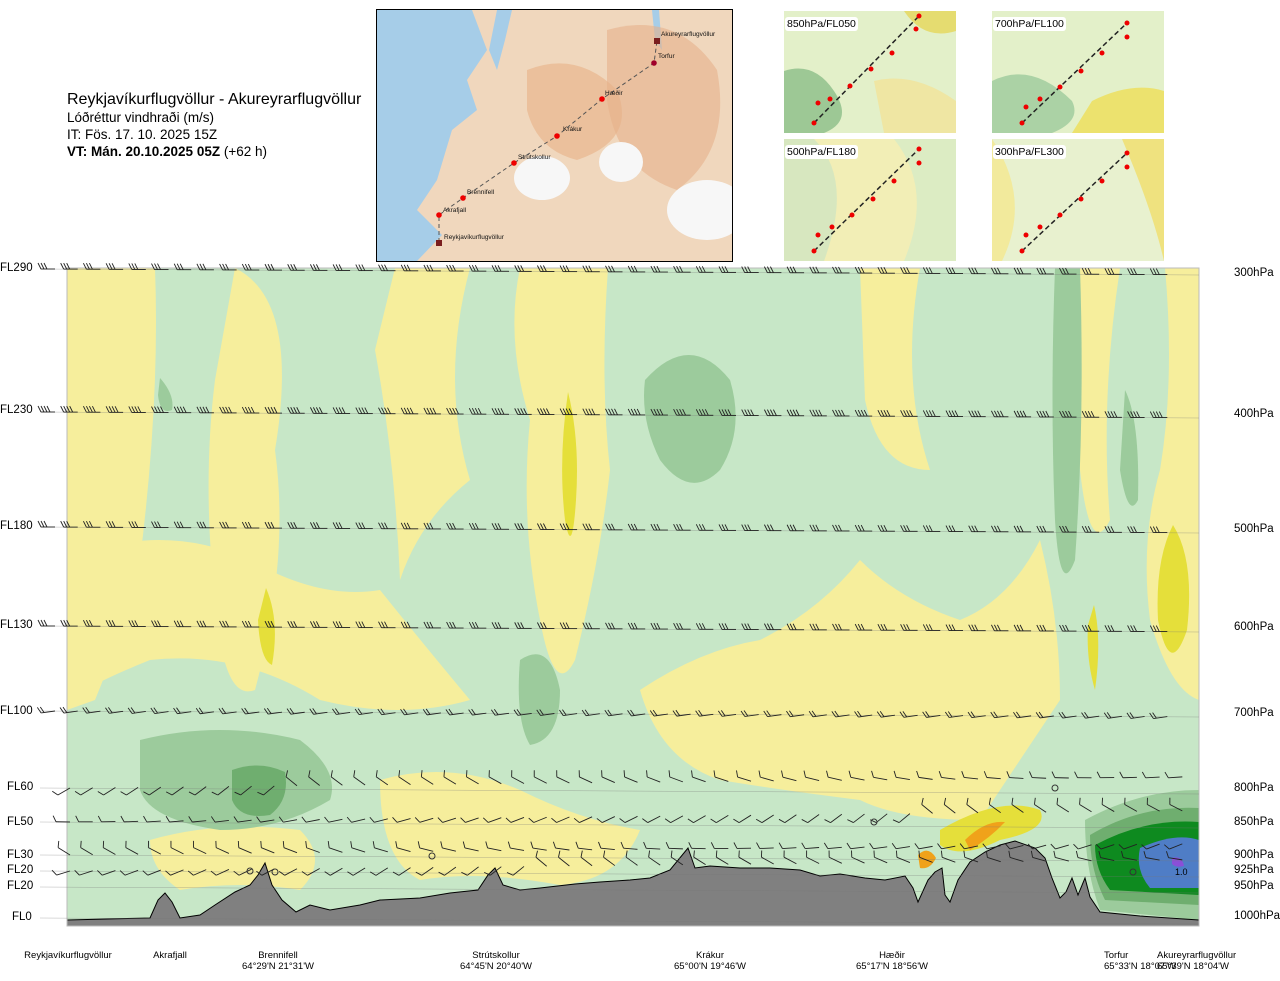 The height and width of the screenshot is (981, 1280). I want to click on right-axis-label: 900hPa, so click(1254, 855).